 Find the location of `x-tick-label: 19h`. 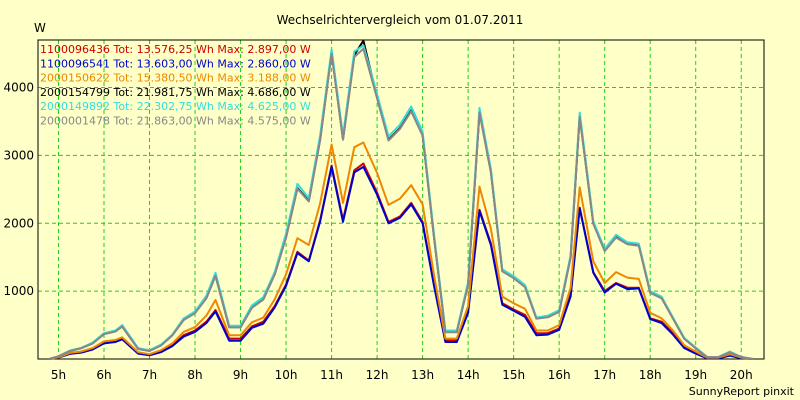

x-tick-label: 19h is located at coordinates (695, 375).